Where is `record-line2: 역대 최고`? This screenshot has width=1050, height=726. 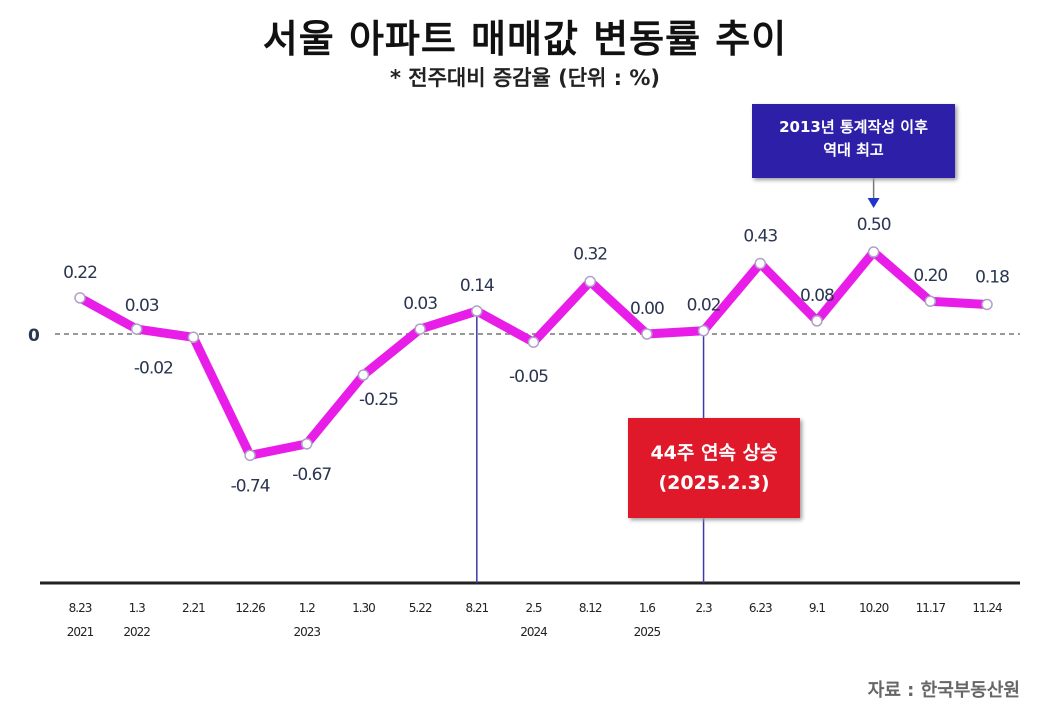 record-line2: 역대 최고 is located at coordinates (853, 150).